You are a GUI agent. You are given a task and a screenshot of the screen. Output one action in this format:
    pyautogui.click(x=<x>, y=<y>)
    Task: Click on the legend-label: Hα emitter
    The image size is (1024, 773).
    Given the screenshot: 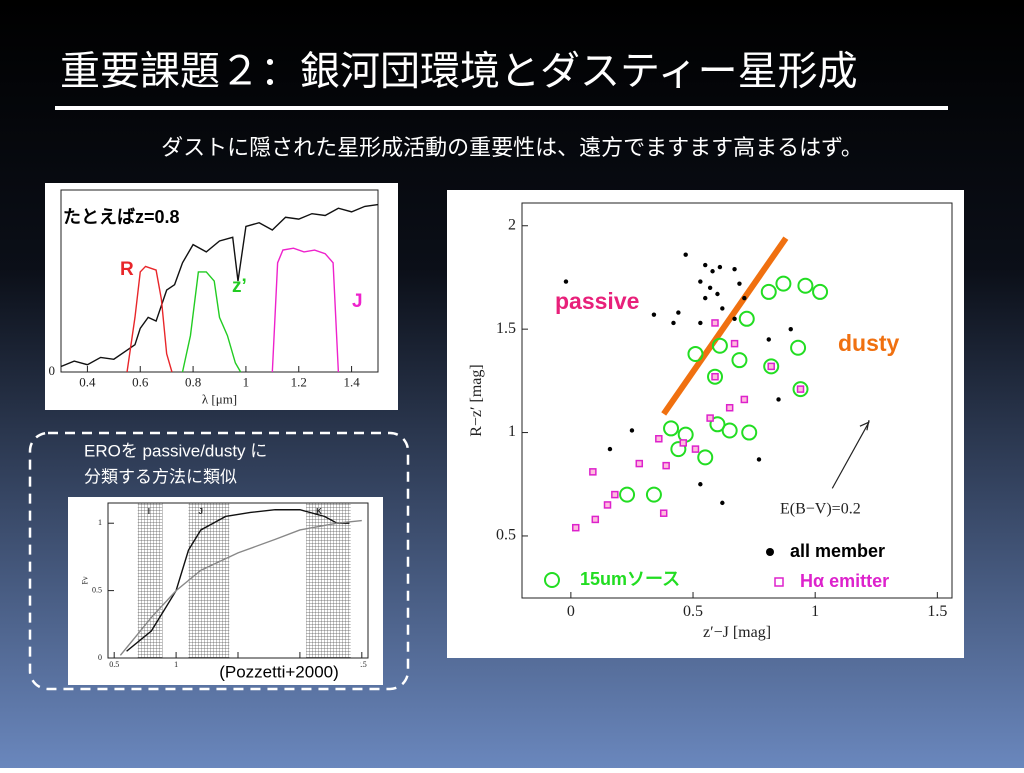 What is the action you would take?
    pyautogui.click(x=844, y=581)
    